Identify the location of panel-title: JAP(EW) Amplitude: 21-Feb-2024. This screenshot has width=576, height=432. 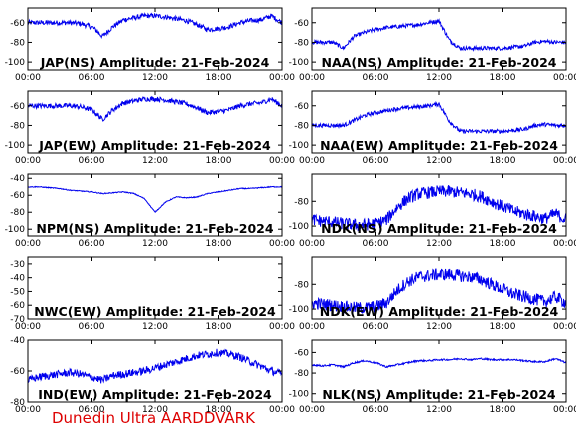
(154, 145).